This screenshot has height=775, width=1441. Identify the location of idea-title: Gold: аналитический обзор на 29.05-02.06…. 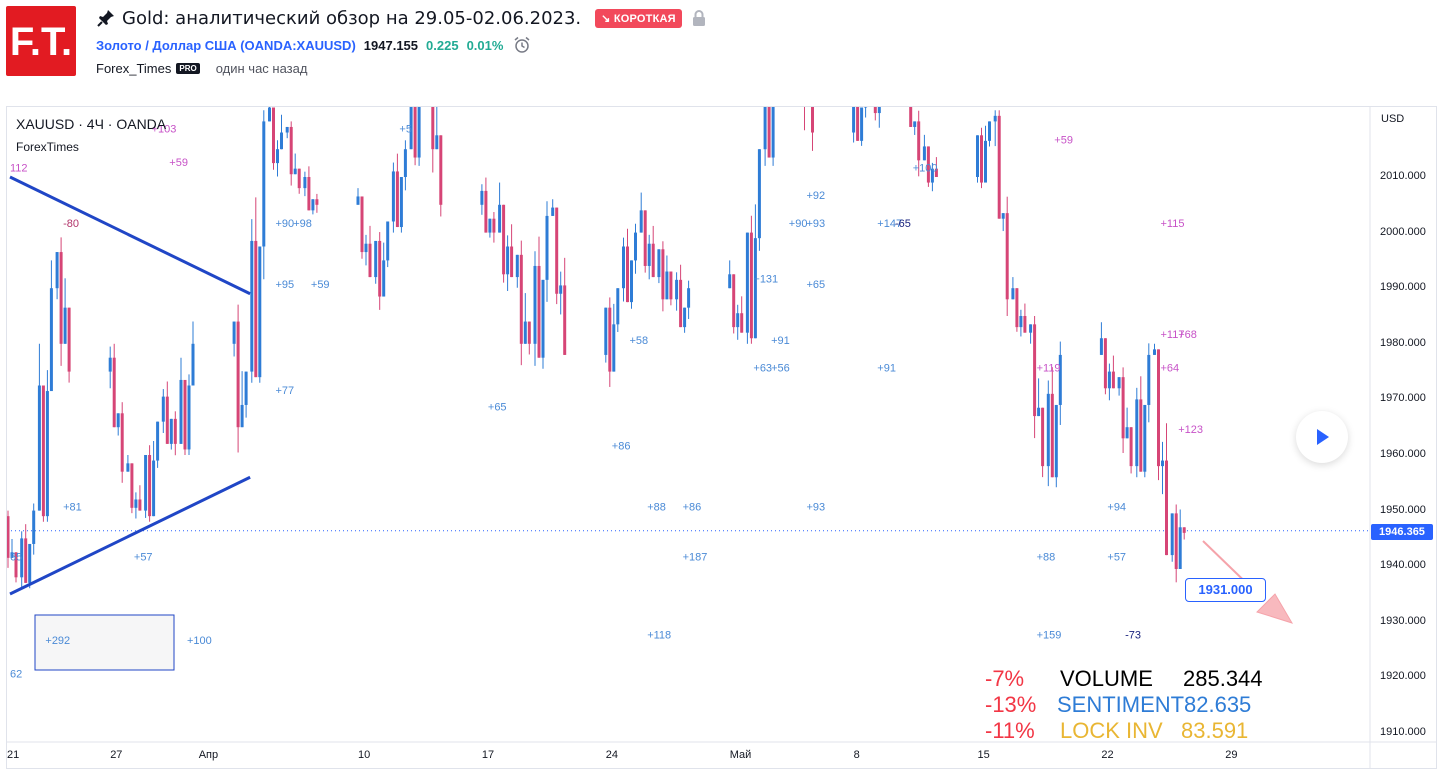
(352, 18).